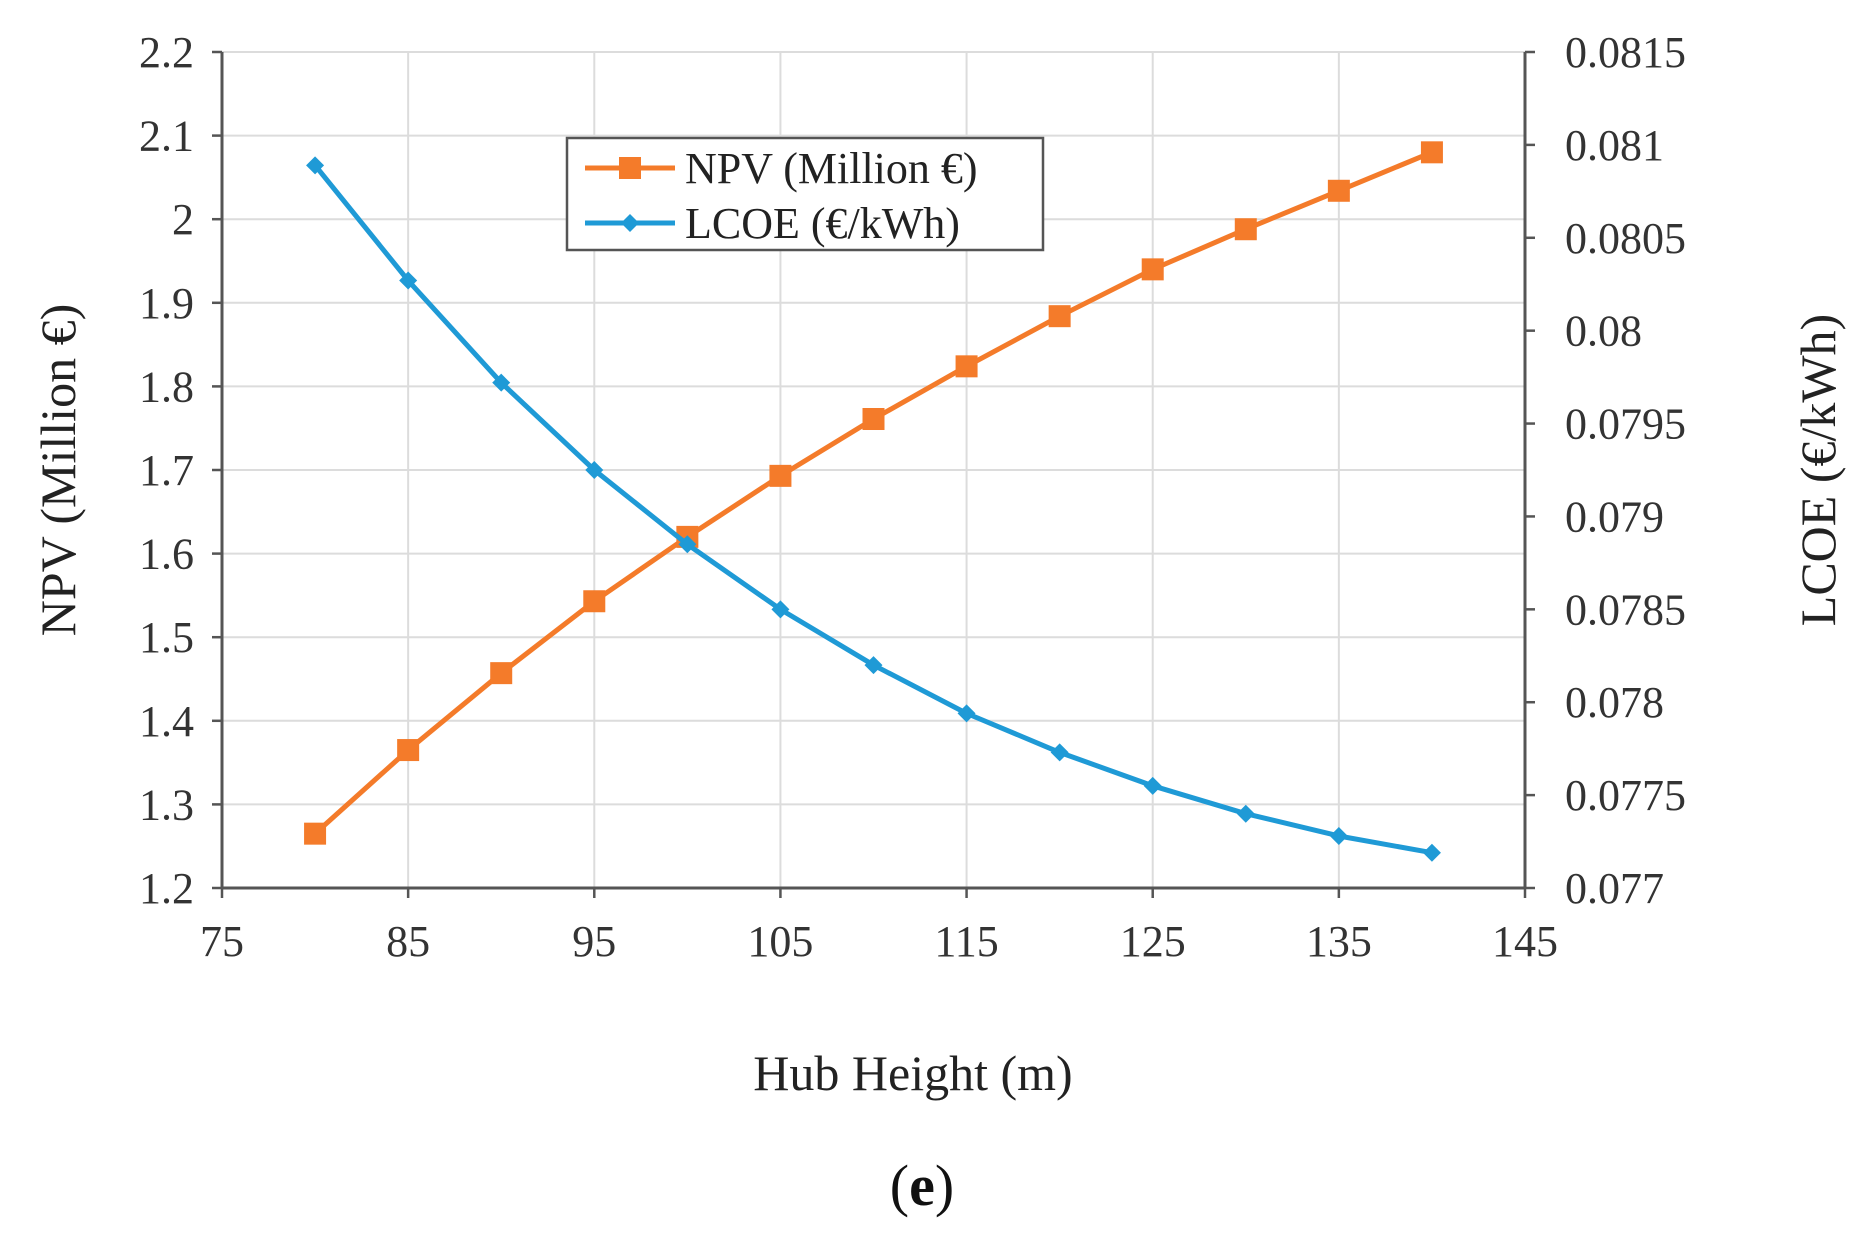 The image size is (1859, 1244). I want to click on legend-label-npv: NPV (Million €), so click(831, 168).